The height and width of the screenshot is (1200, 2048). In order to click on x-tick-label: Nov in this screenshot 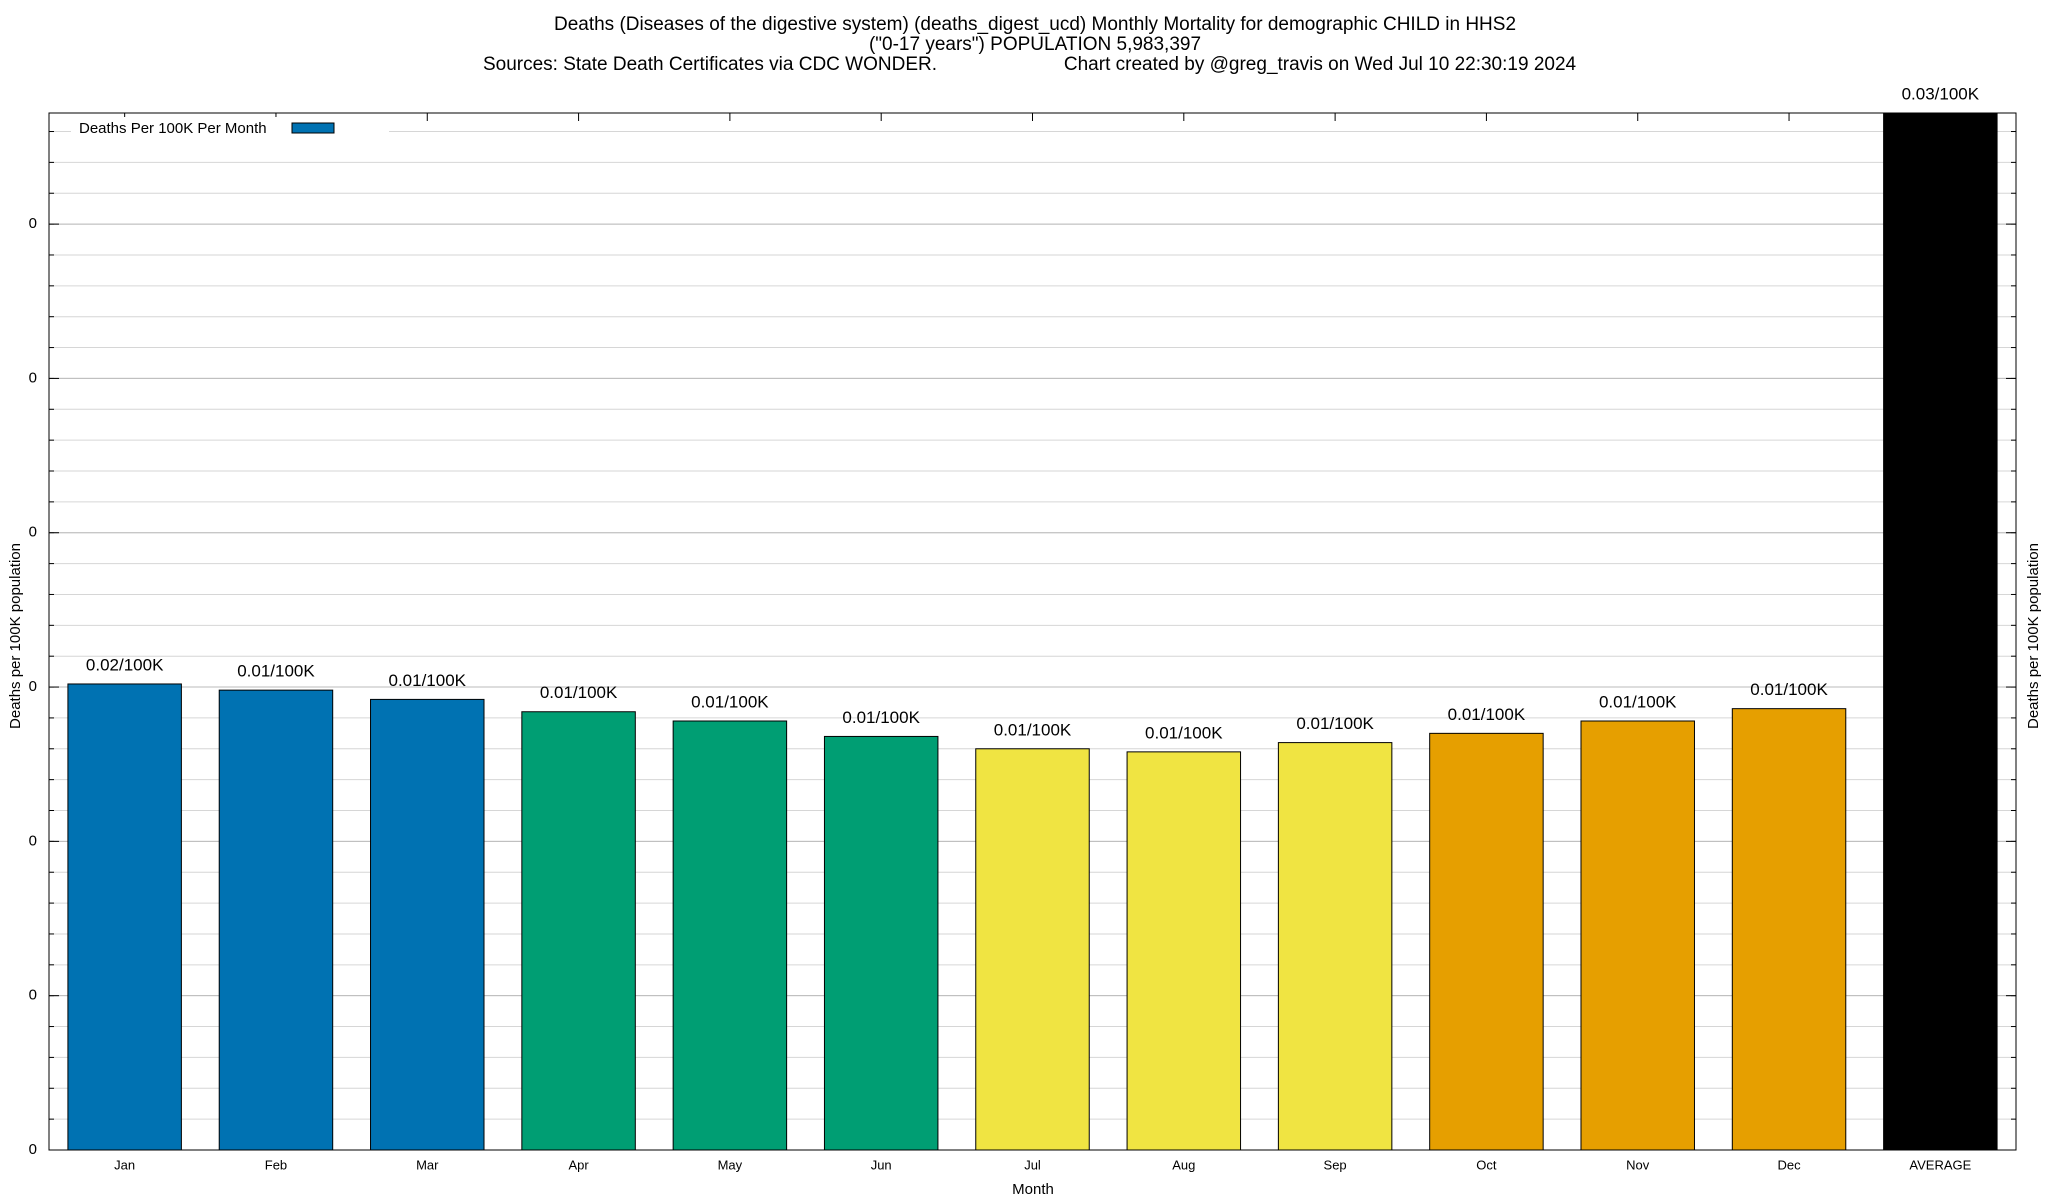, I will do `click(1638, 1164)`.